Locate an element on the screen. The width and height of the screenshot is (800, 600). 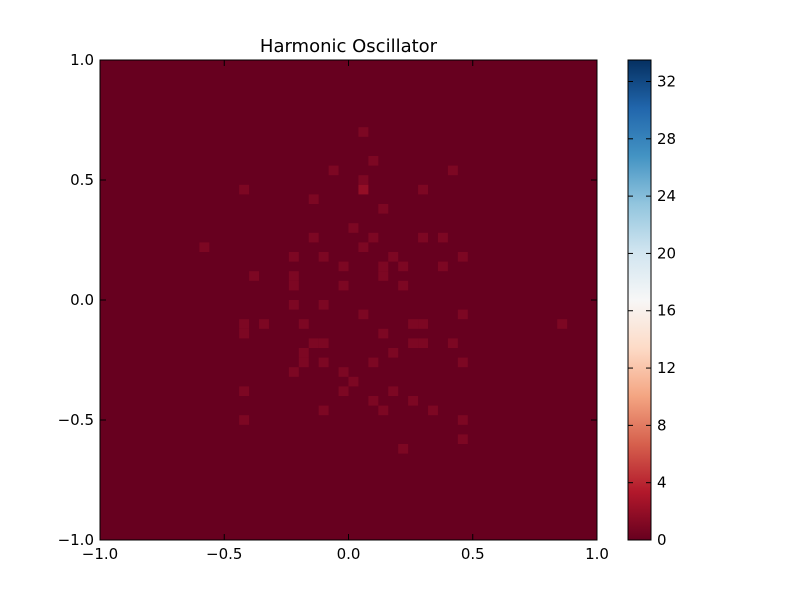
colorbar: 0 4 8 12 16 20 24 28 32 is located at coordinates (651, 304).